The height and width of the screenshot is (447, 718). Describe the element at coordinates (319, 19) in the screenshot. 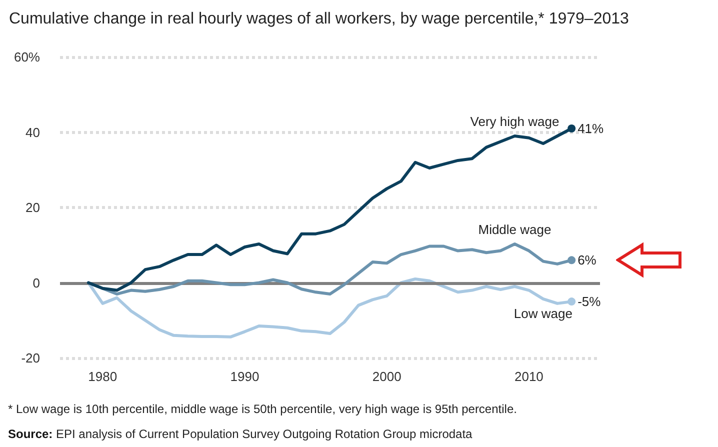

I see `chart-title: Cumulative change in real hourly wages of all workers, by wage percentile,* 1979–2013` at that location.